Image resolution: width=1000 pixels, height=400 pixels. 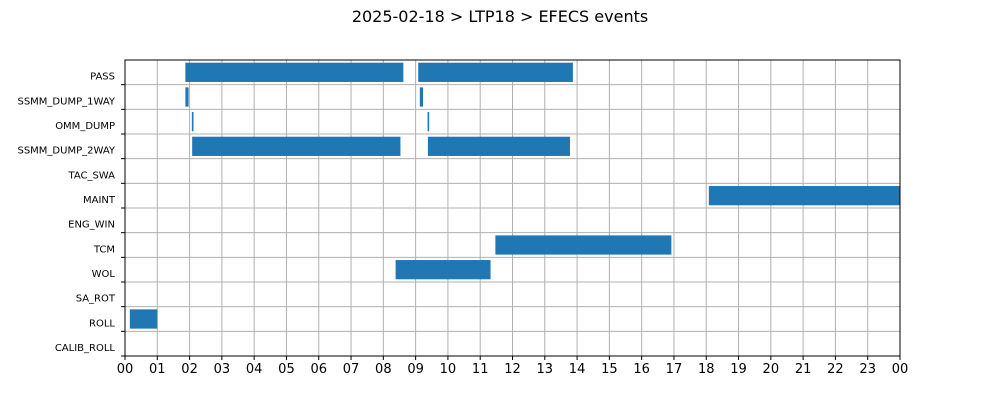 What do you see at coordinates (102, 77) in the screenshot?
I see `y-tick-label: PASS` at bounding box center [102, 77].